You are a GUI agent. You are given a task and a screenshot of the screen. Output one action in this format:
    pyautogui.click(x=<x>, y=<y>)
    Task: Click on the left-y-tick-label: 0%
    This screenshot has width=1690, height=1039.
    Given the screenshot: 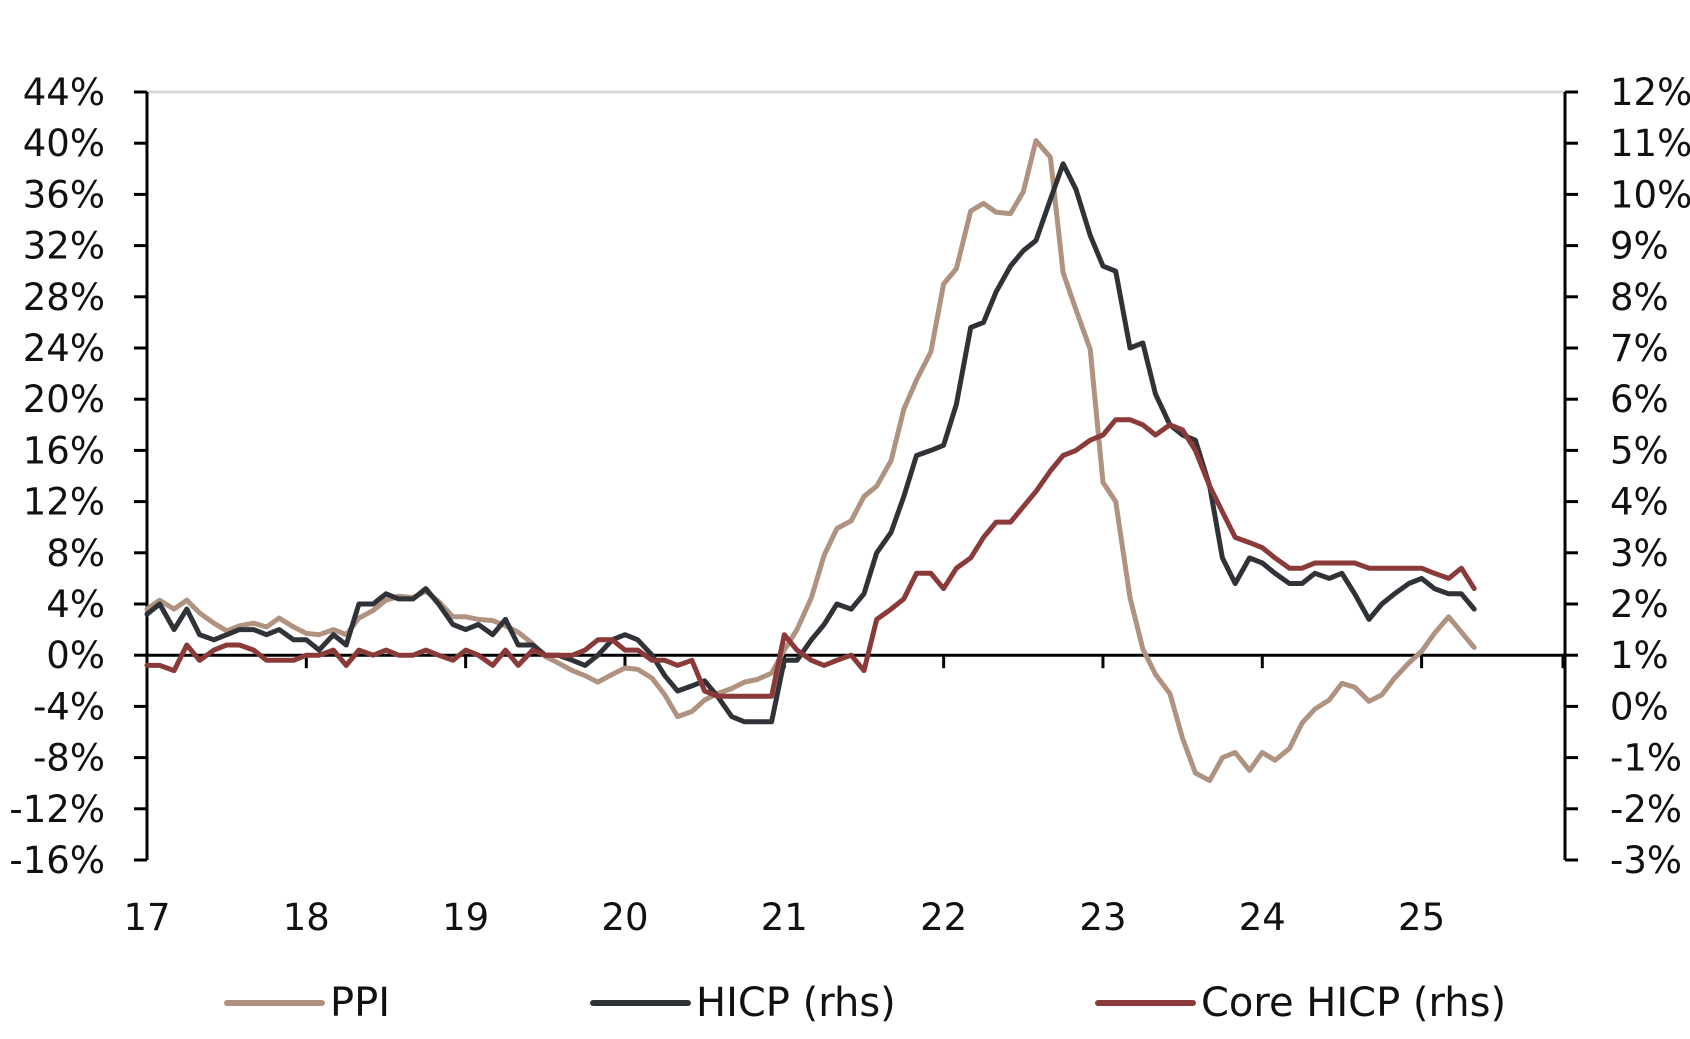 What is the action you would take?
    pyautogui.click(x=75, y=655)
    